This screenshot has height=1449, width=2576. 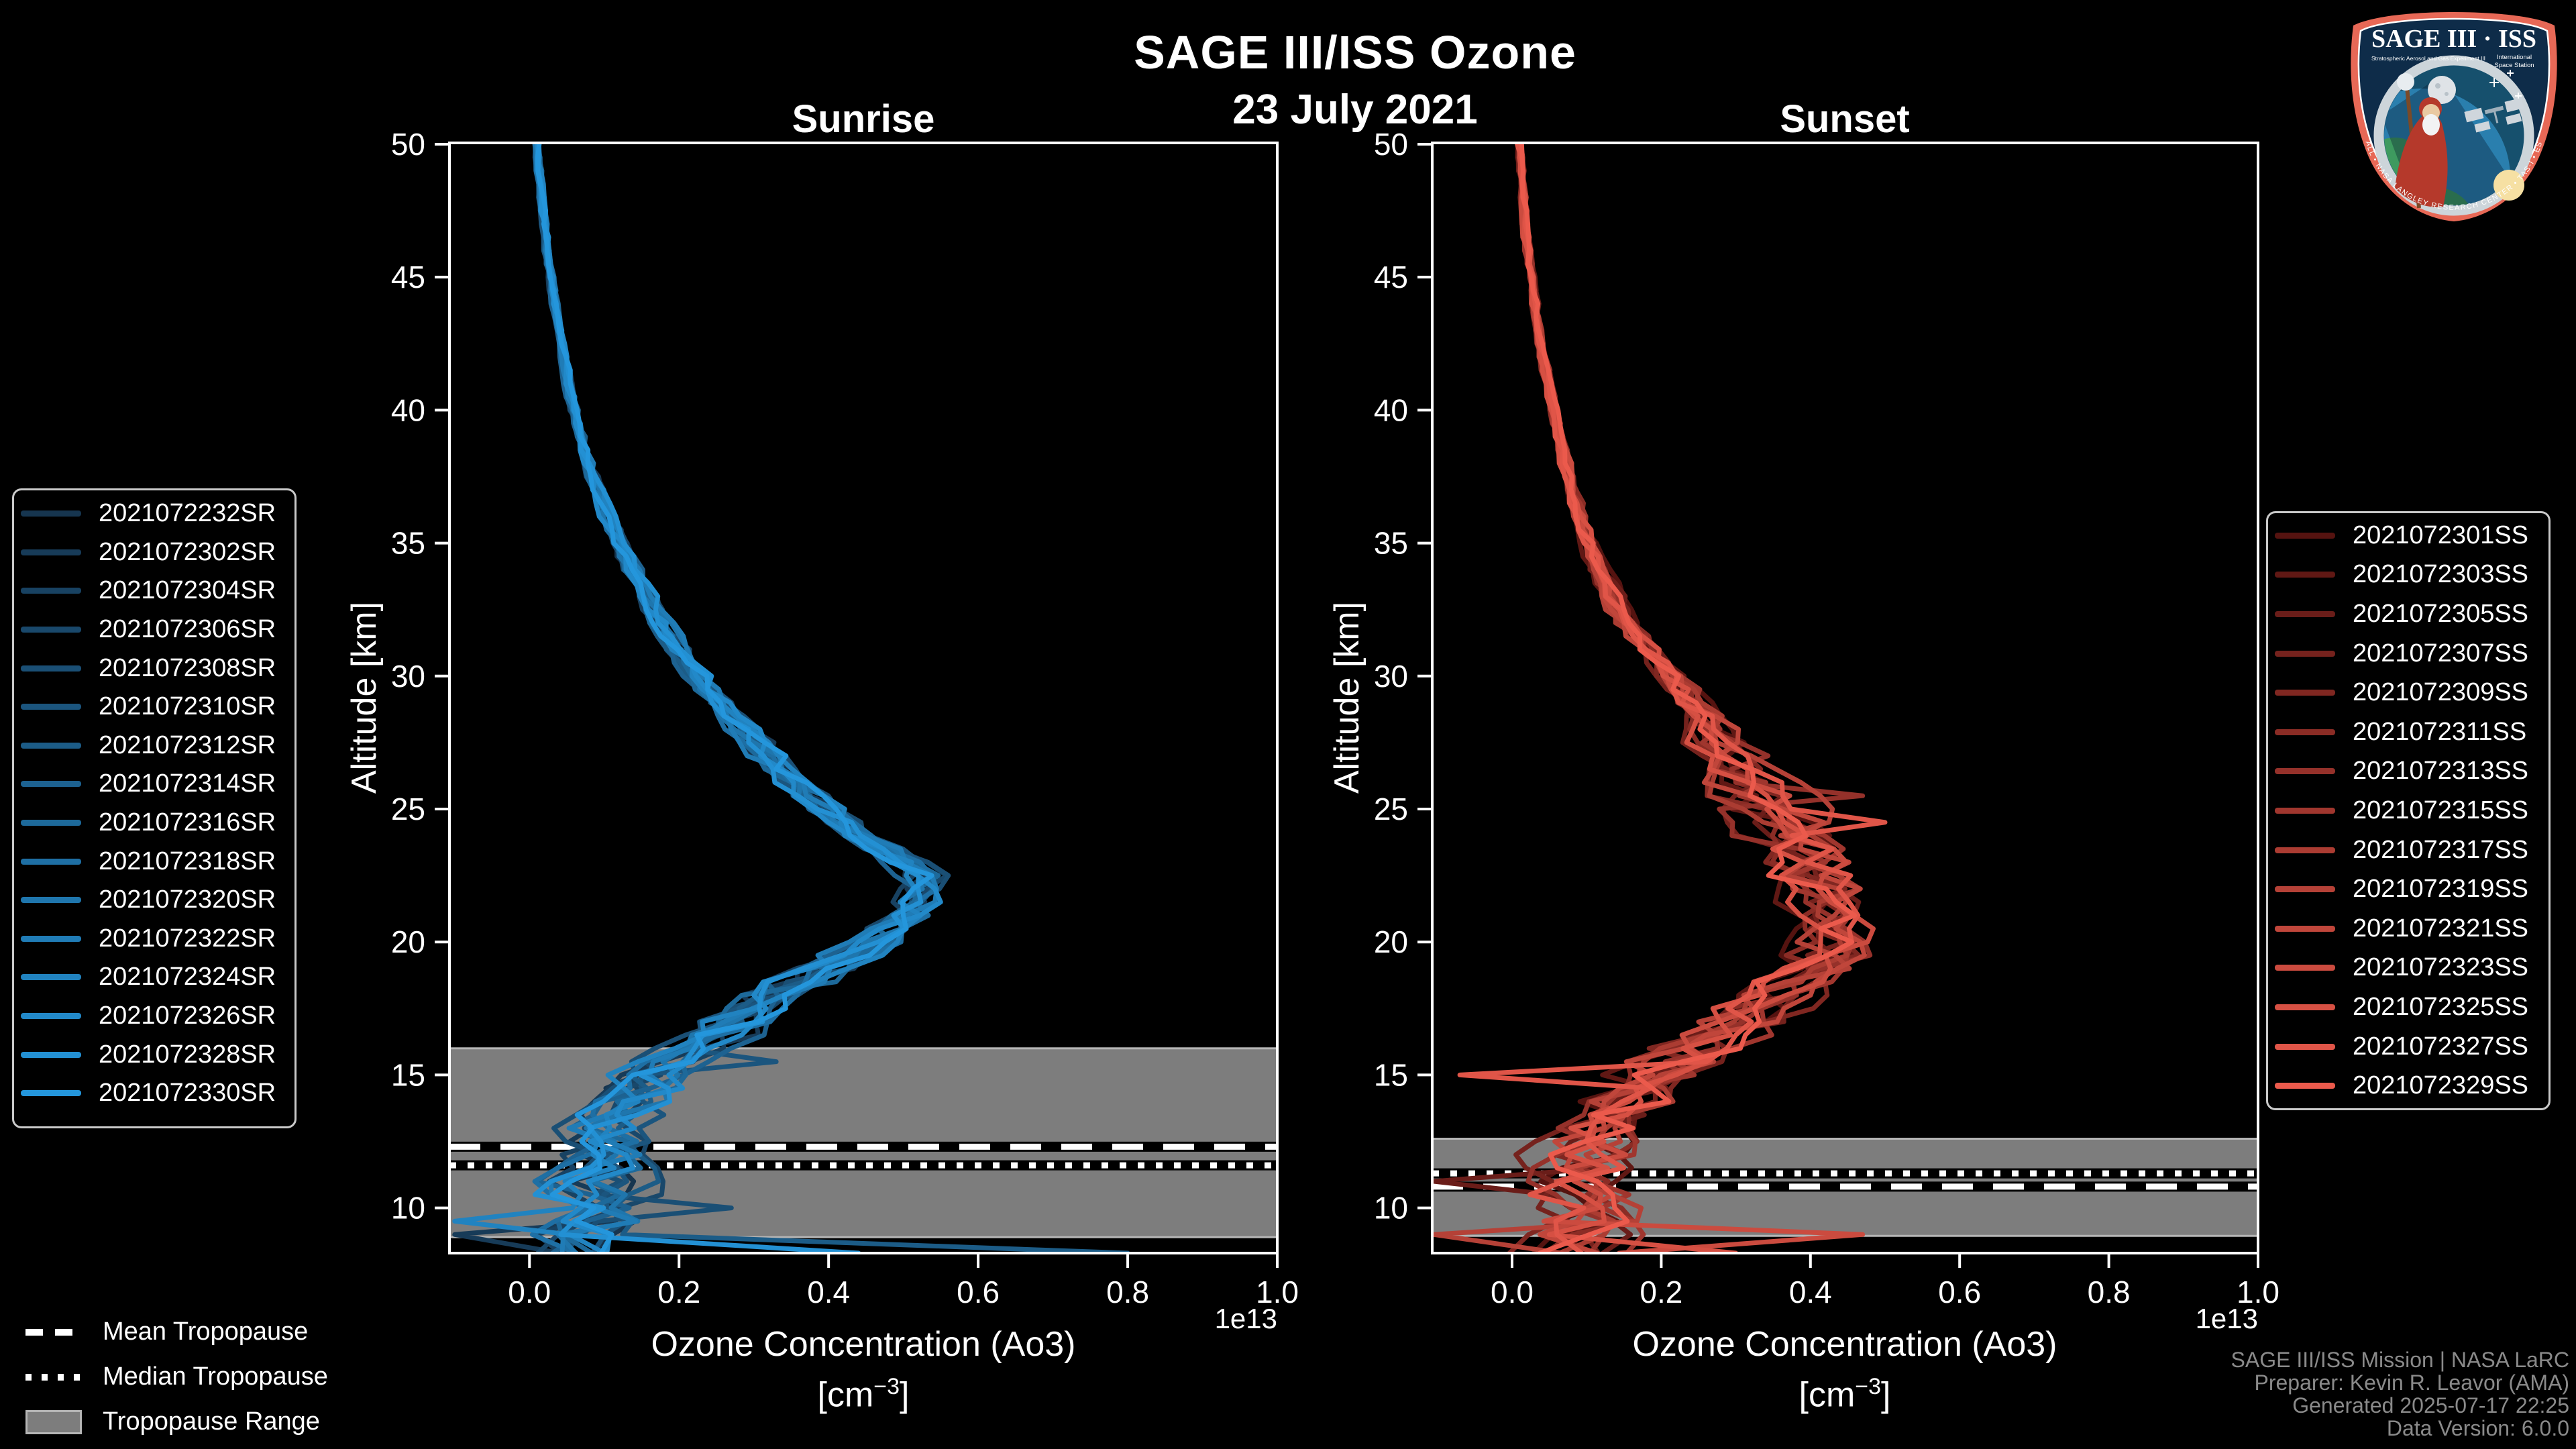 What do you see at coordinates (2441, 613) in the screenshot?
I see `legend-label: 2021072305SS` at bounding box center [2441, 613].